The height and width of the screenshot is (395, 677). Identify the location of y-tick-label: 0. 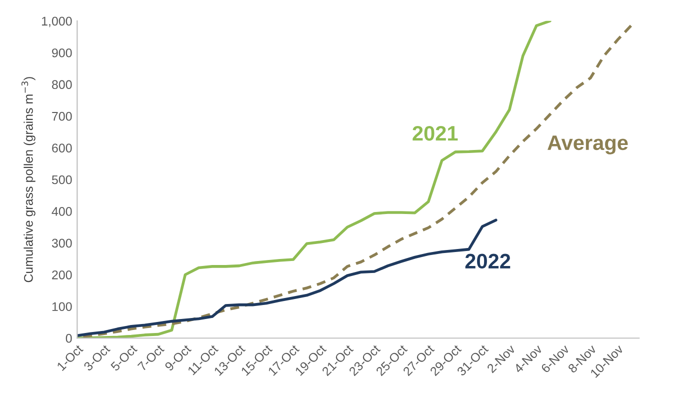
(69, 338).